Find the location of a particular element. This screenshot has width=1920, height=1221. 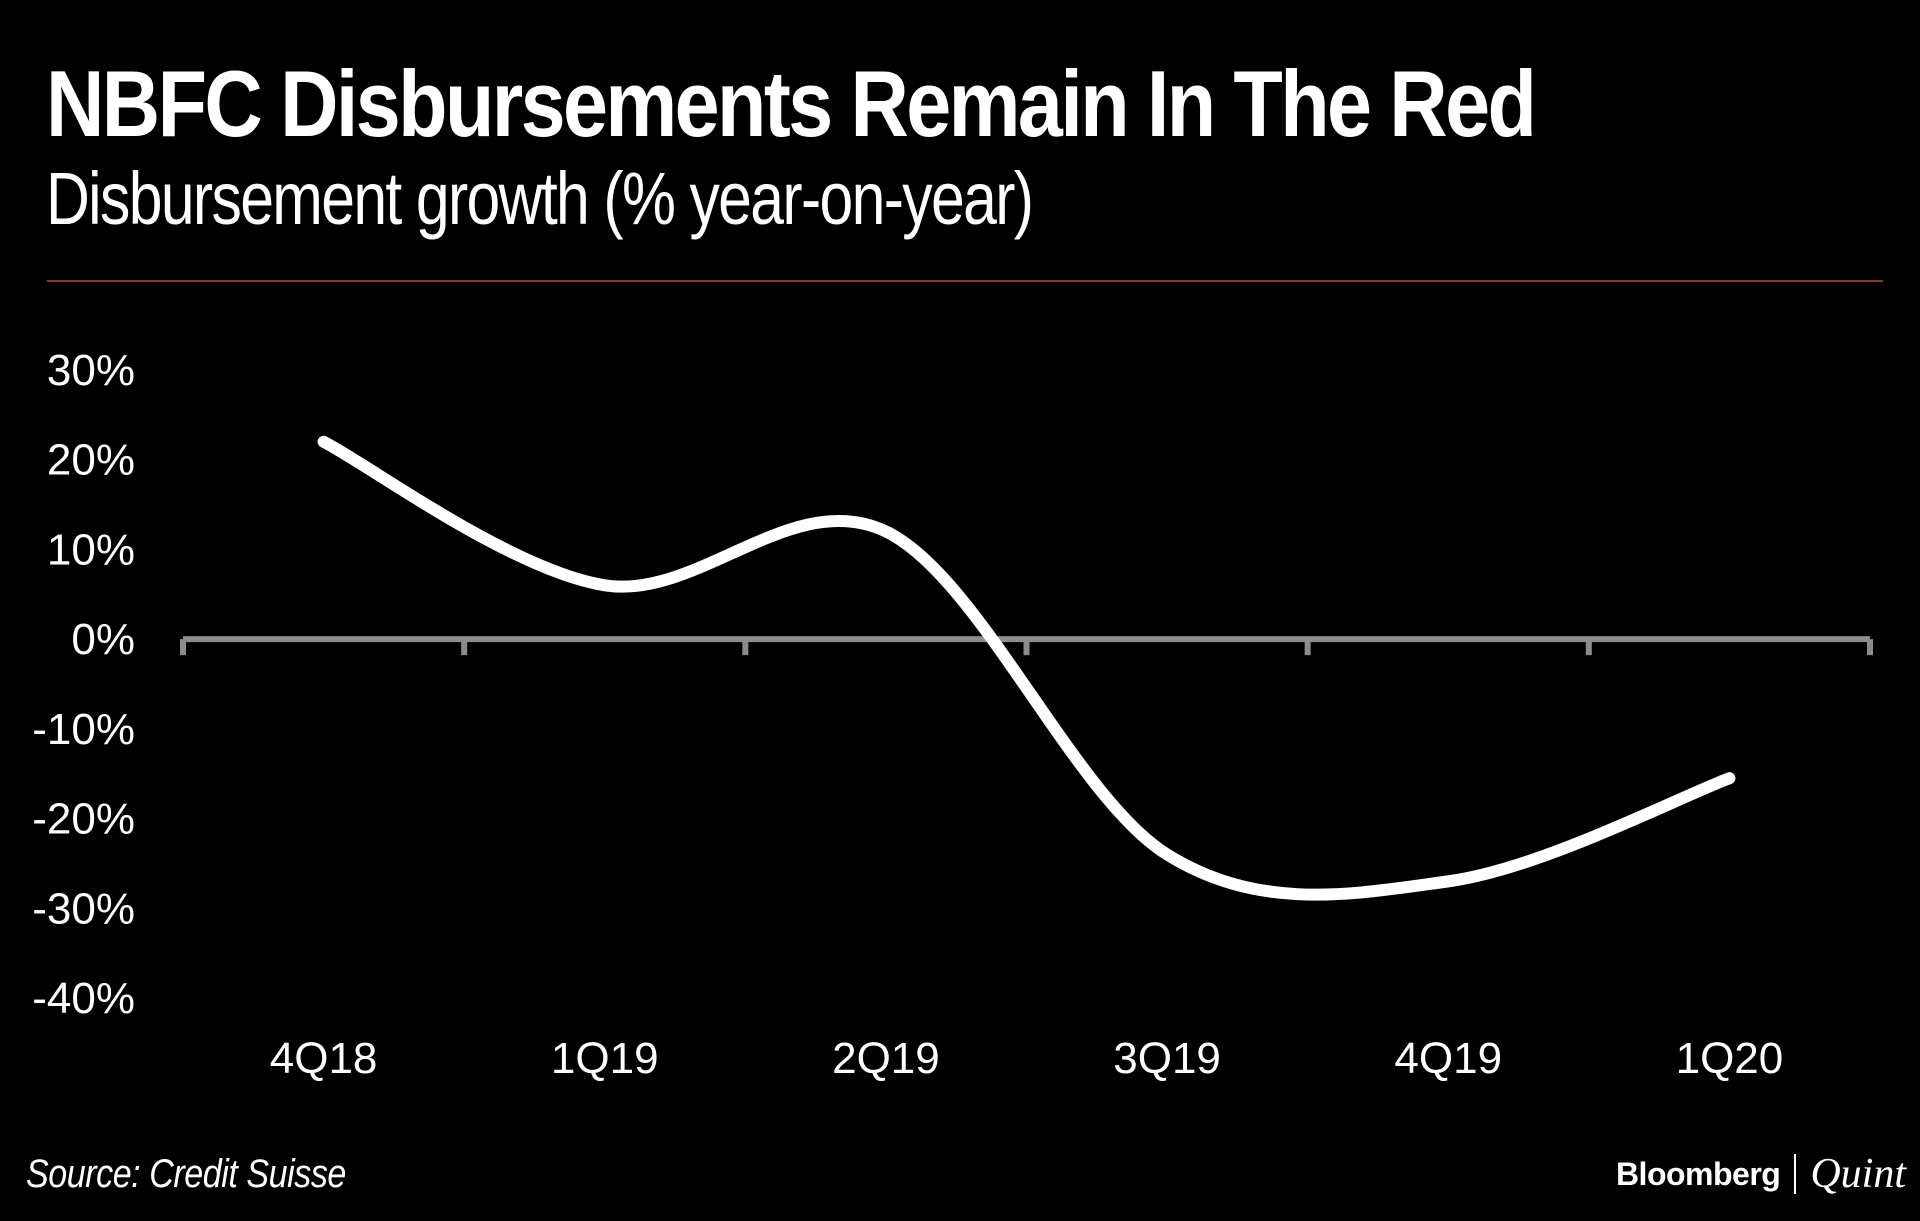

y-tick-label: -20% is located at coordinates (83, 819).